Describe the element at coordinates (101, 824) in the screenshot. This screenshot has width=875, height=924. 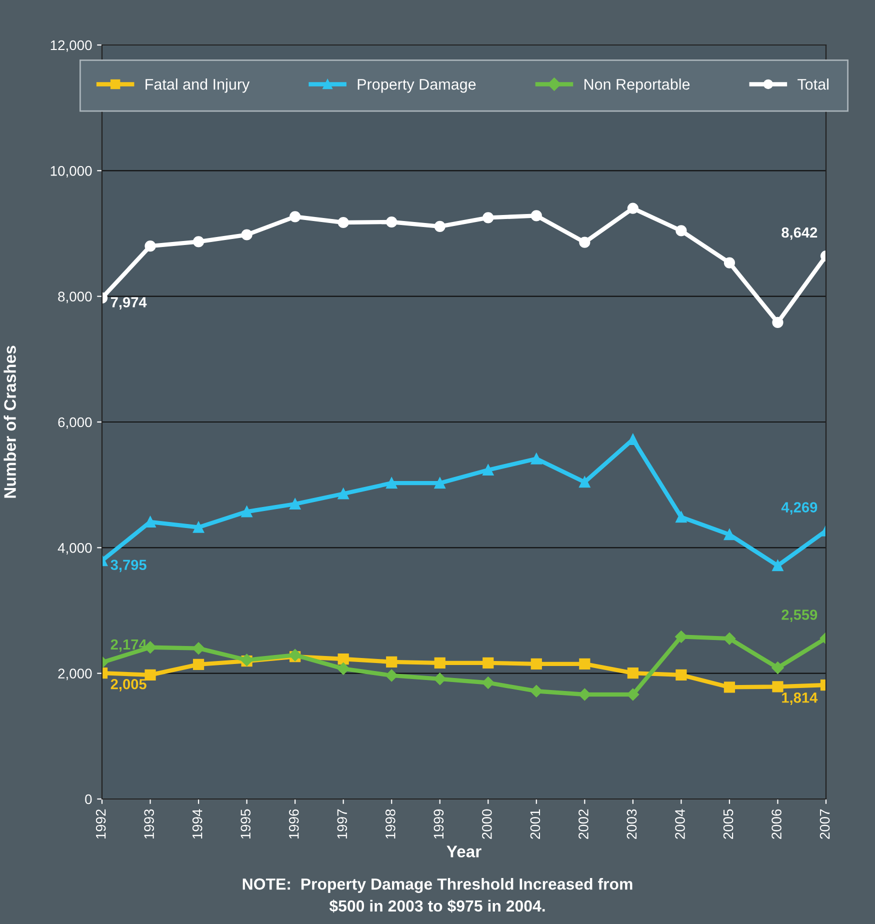
I see `x-tick-label: 1992` at that location.